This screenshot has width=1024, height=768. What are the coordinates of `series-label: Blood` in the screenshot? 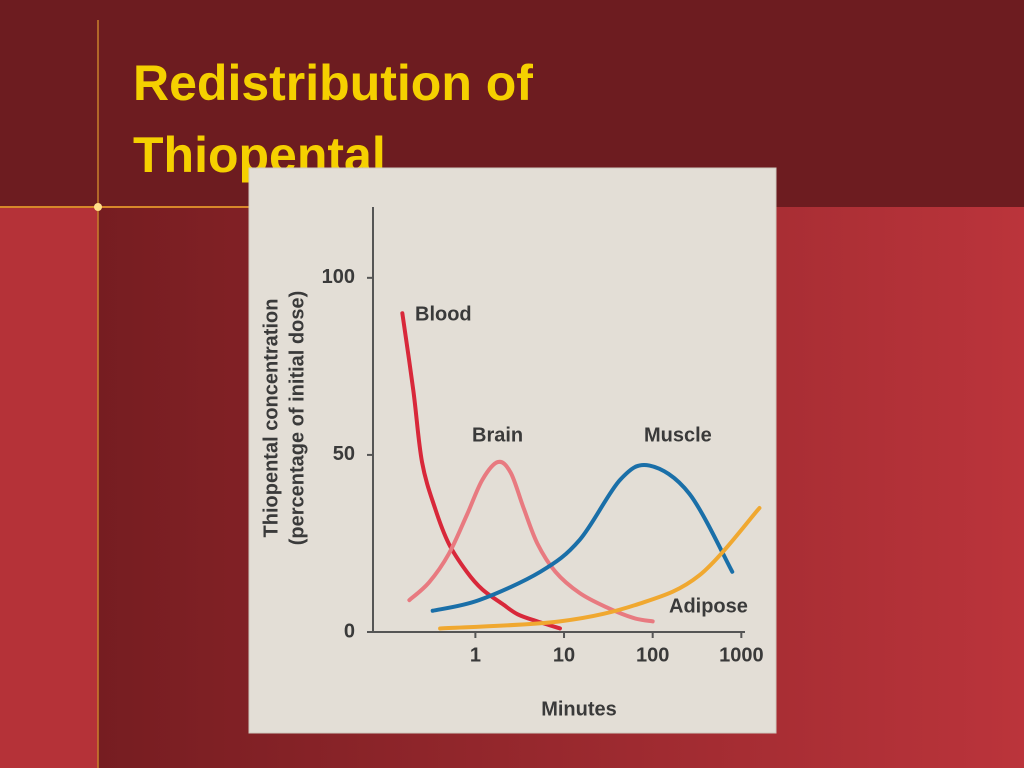 It's located at (443, 314).